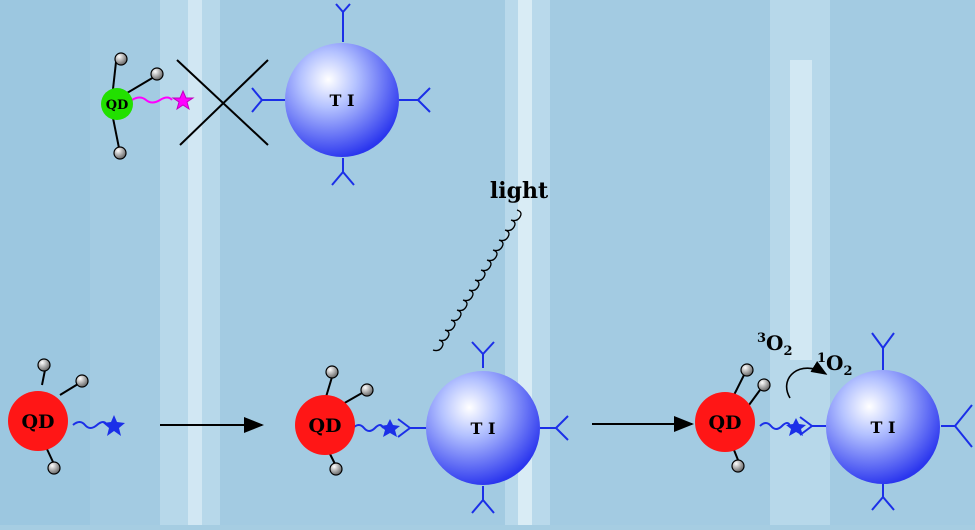  What do you see at coordinates (477, 280) in the screenshot?
I see `light-wave-icon` at bounding box center [477, 280].